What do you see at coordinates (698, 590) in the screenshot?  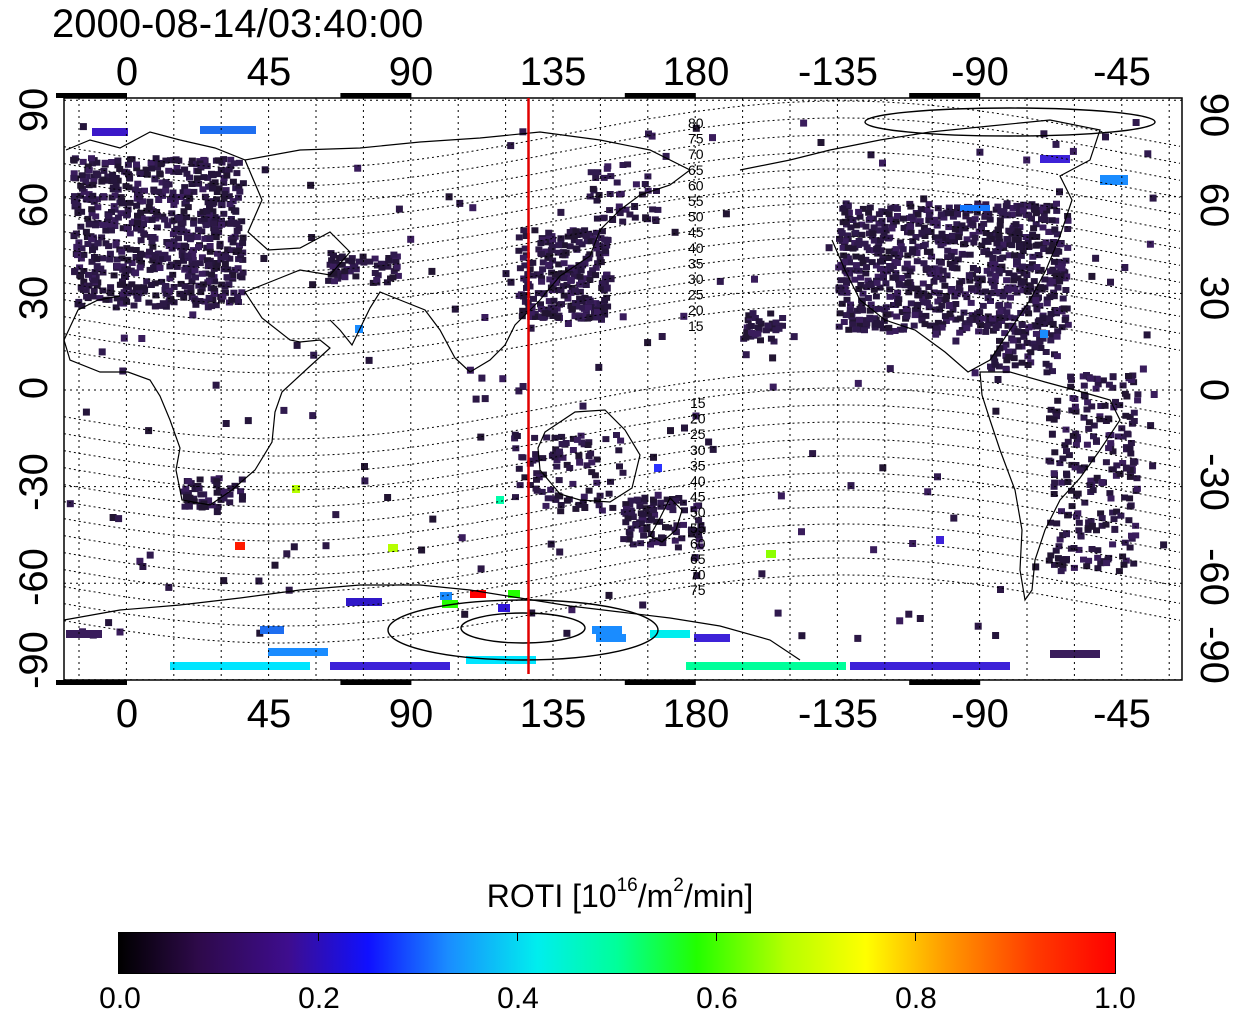 I see `contour-label: 75` at bounding box center [698, 590].